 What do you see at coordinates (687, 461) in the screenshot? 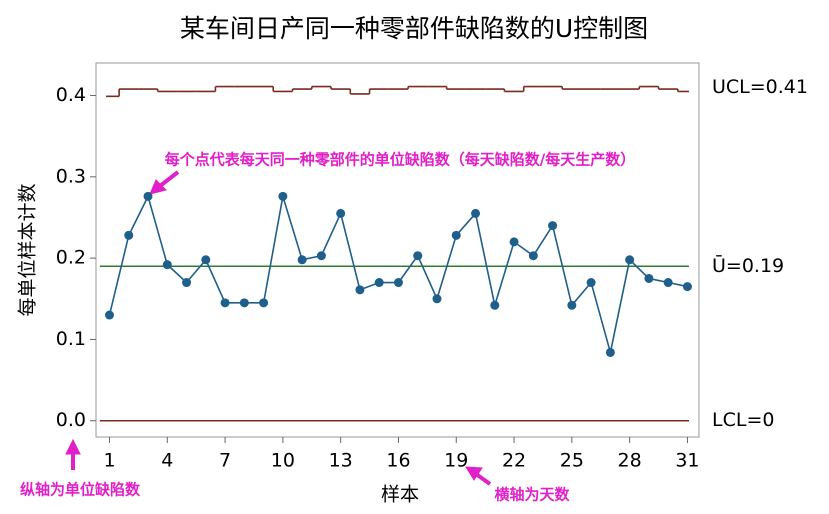
I see `x-tick-label: 31` at bounding box center [687, 461].